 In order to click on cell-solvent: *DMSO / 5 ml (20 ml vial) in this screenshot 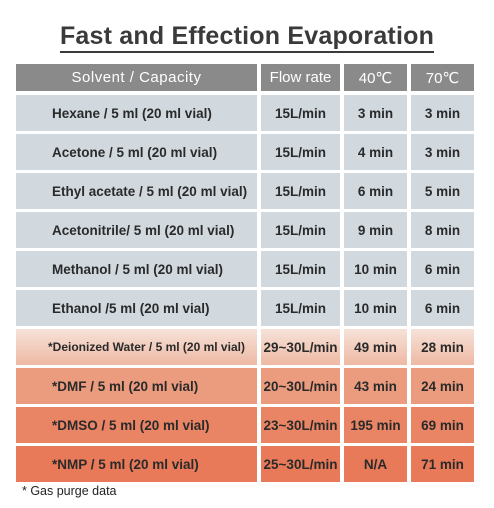, I will do `click(136, 425)`.